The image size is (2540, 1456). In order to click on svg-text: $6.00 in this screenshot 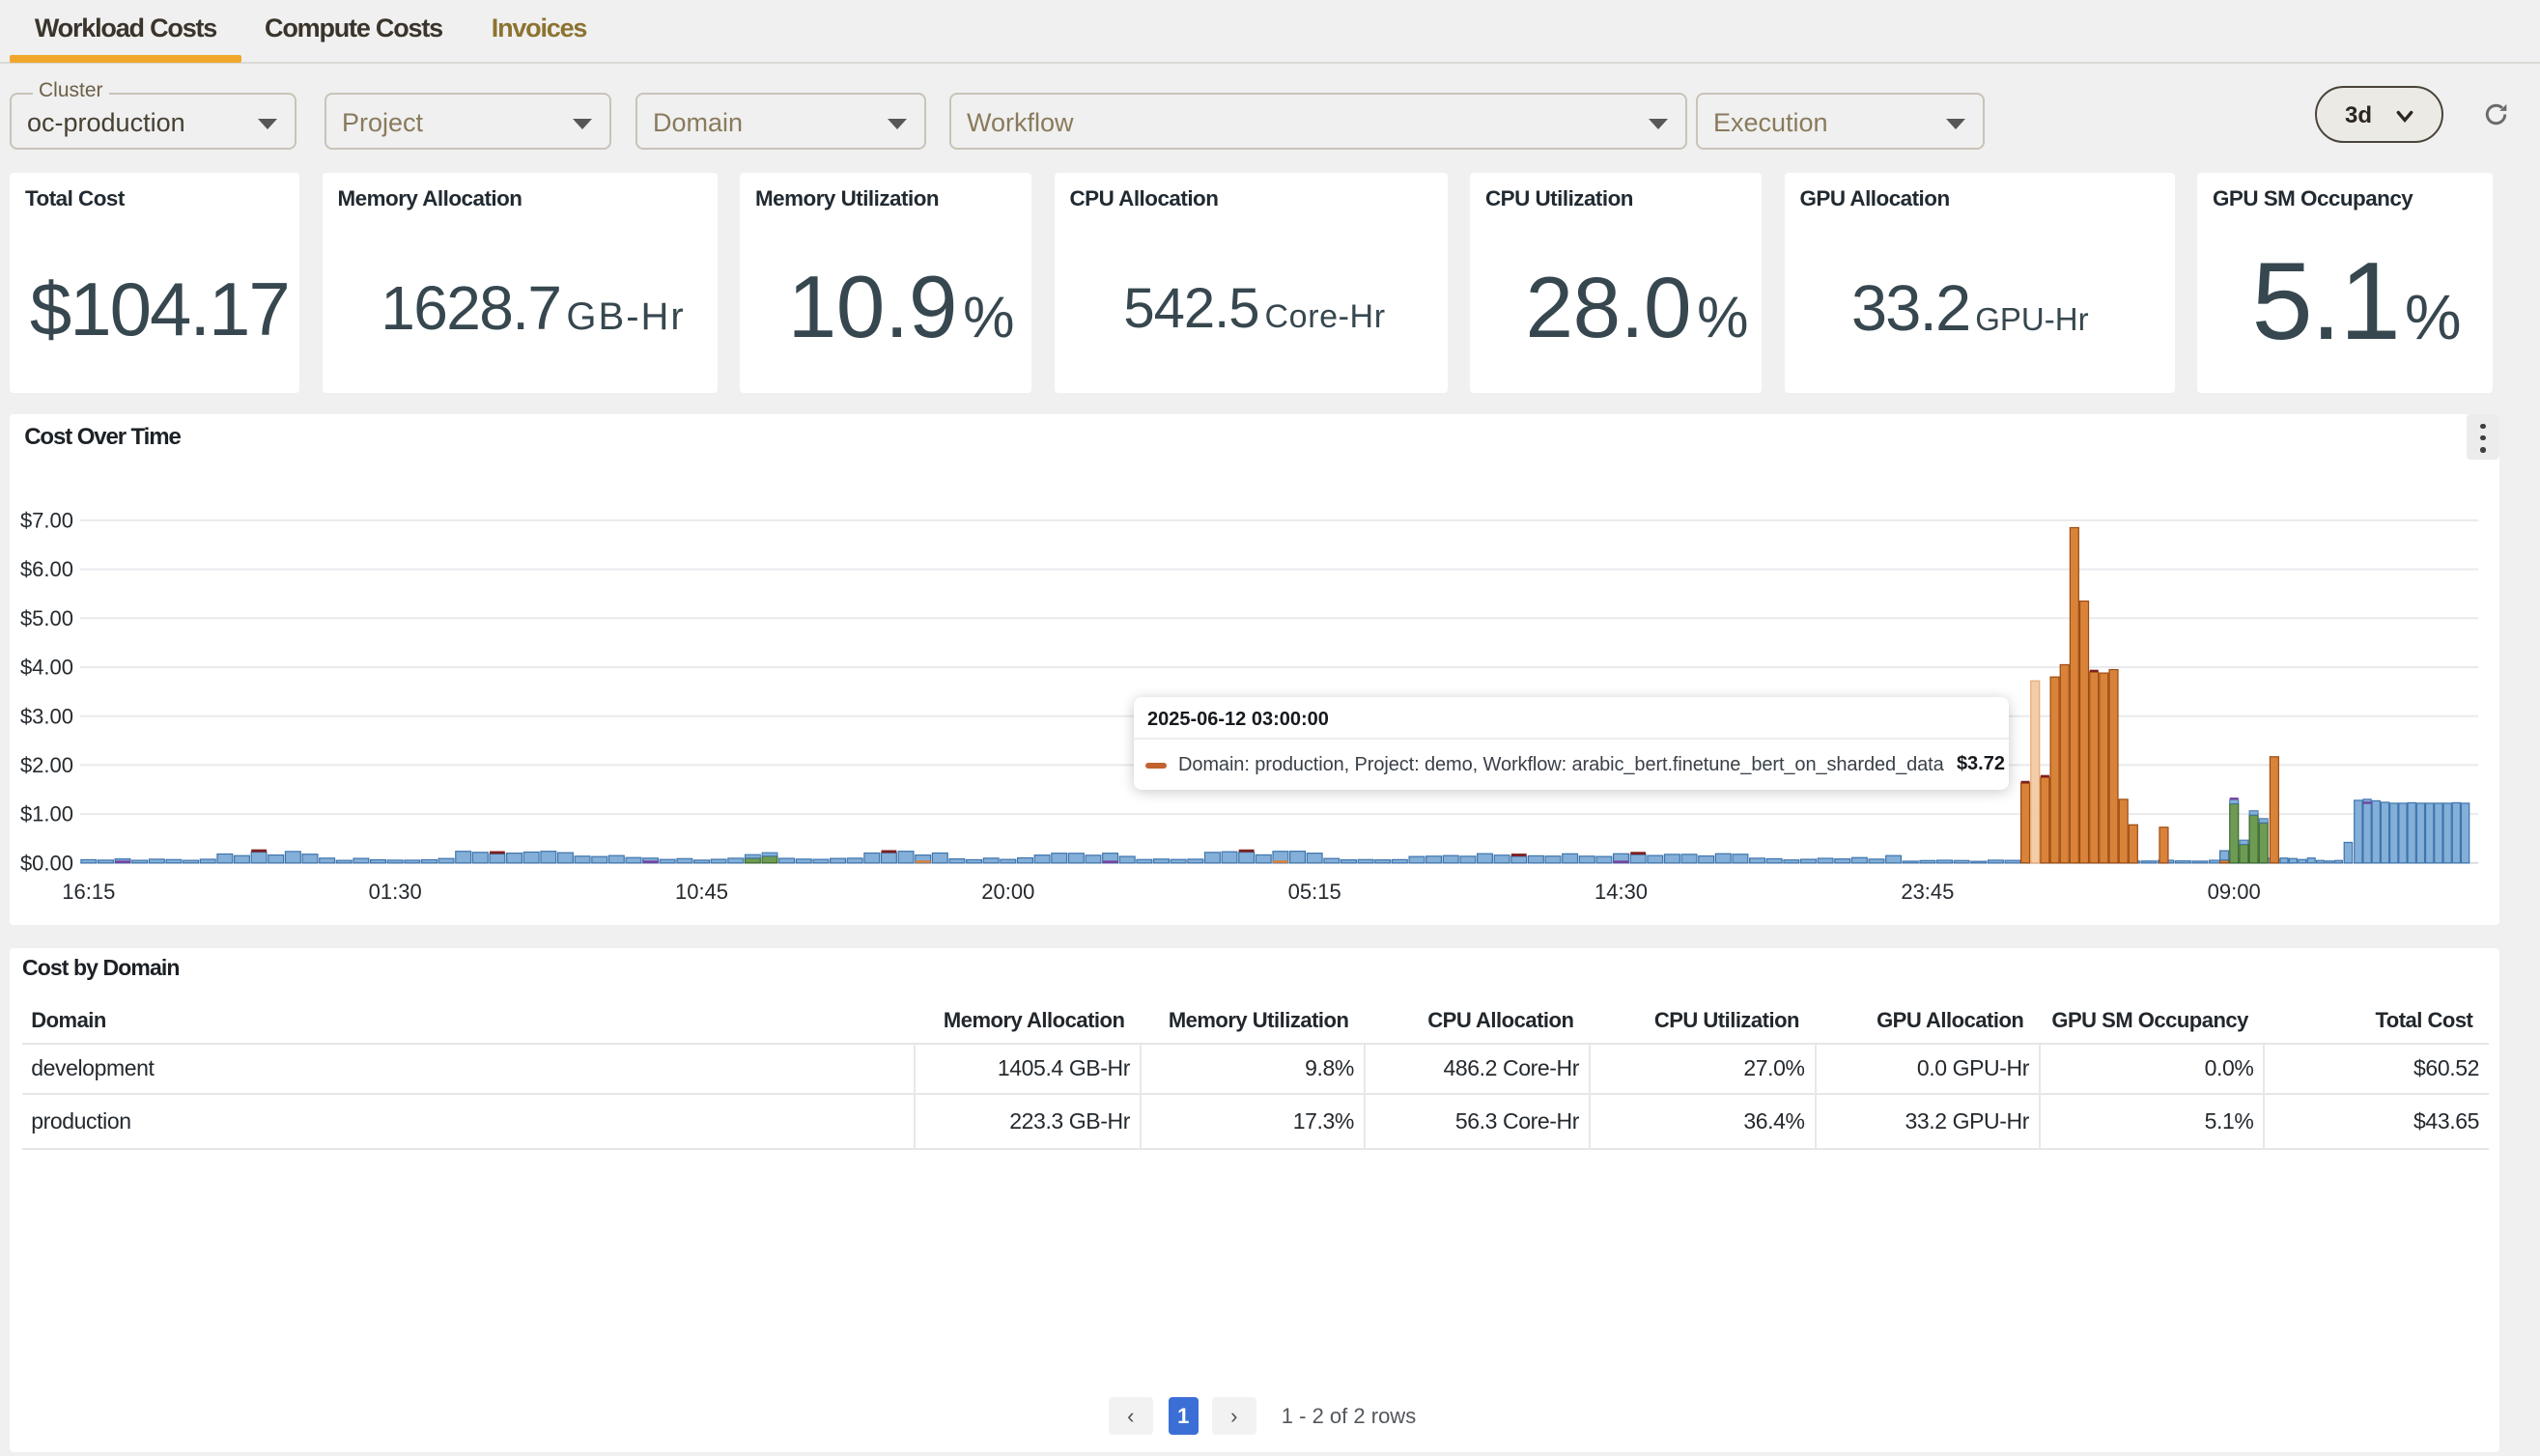, I will do `click(46, 569)`.